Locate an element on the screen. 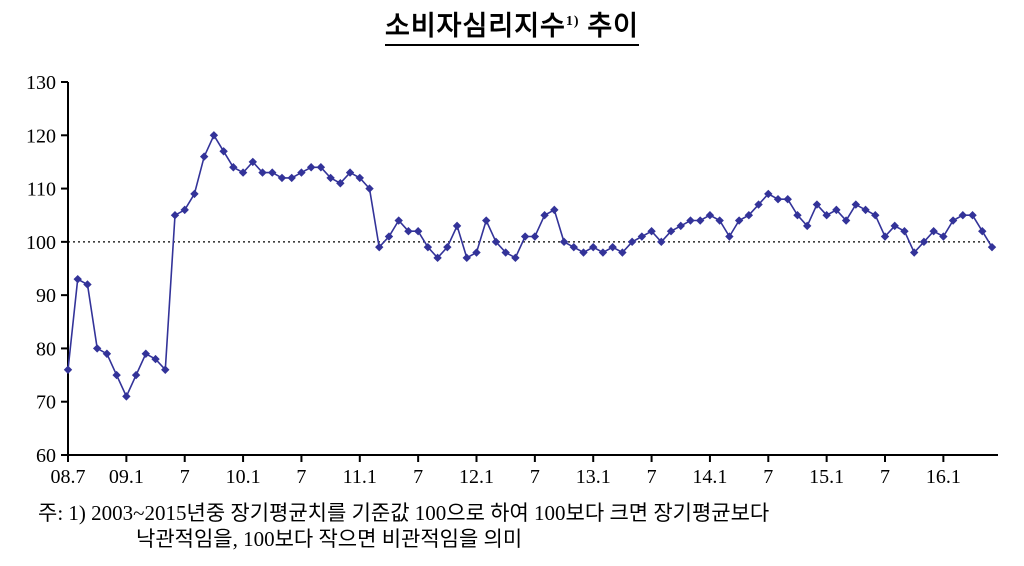 Image resolution: width=1024 pixels, height=566 pixels. y-tick-label: 60 is located at coordinates (46, 456).